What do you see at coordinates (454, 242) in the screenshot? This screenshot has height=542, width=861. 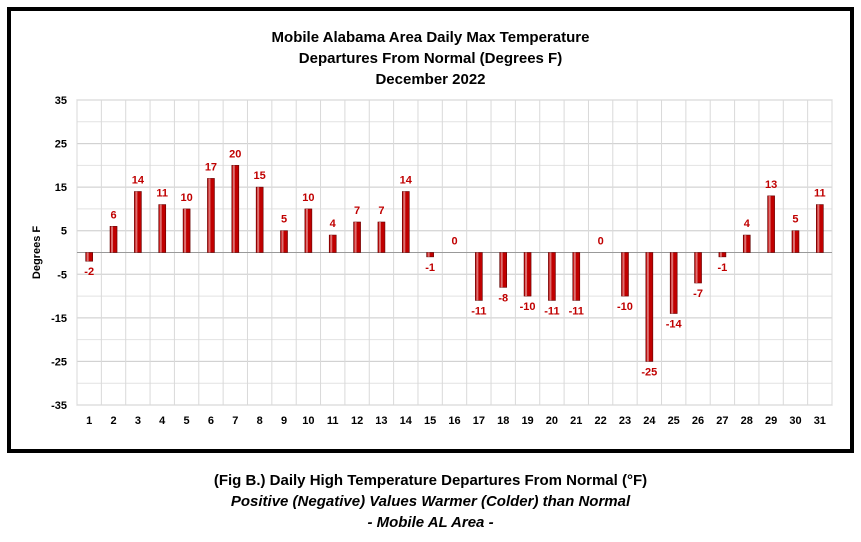 I see `data-label: 0` at bounding box center [454, 242].